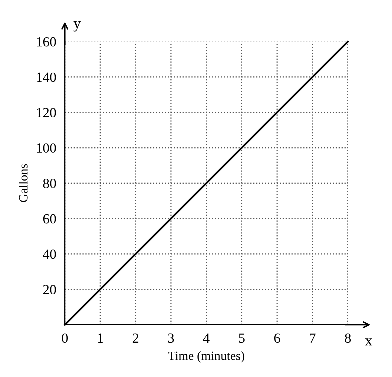 This screenshot has width=392, height=377. I want to click on y-tick-label: 20, so click(49, 290).